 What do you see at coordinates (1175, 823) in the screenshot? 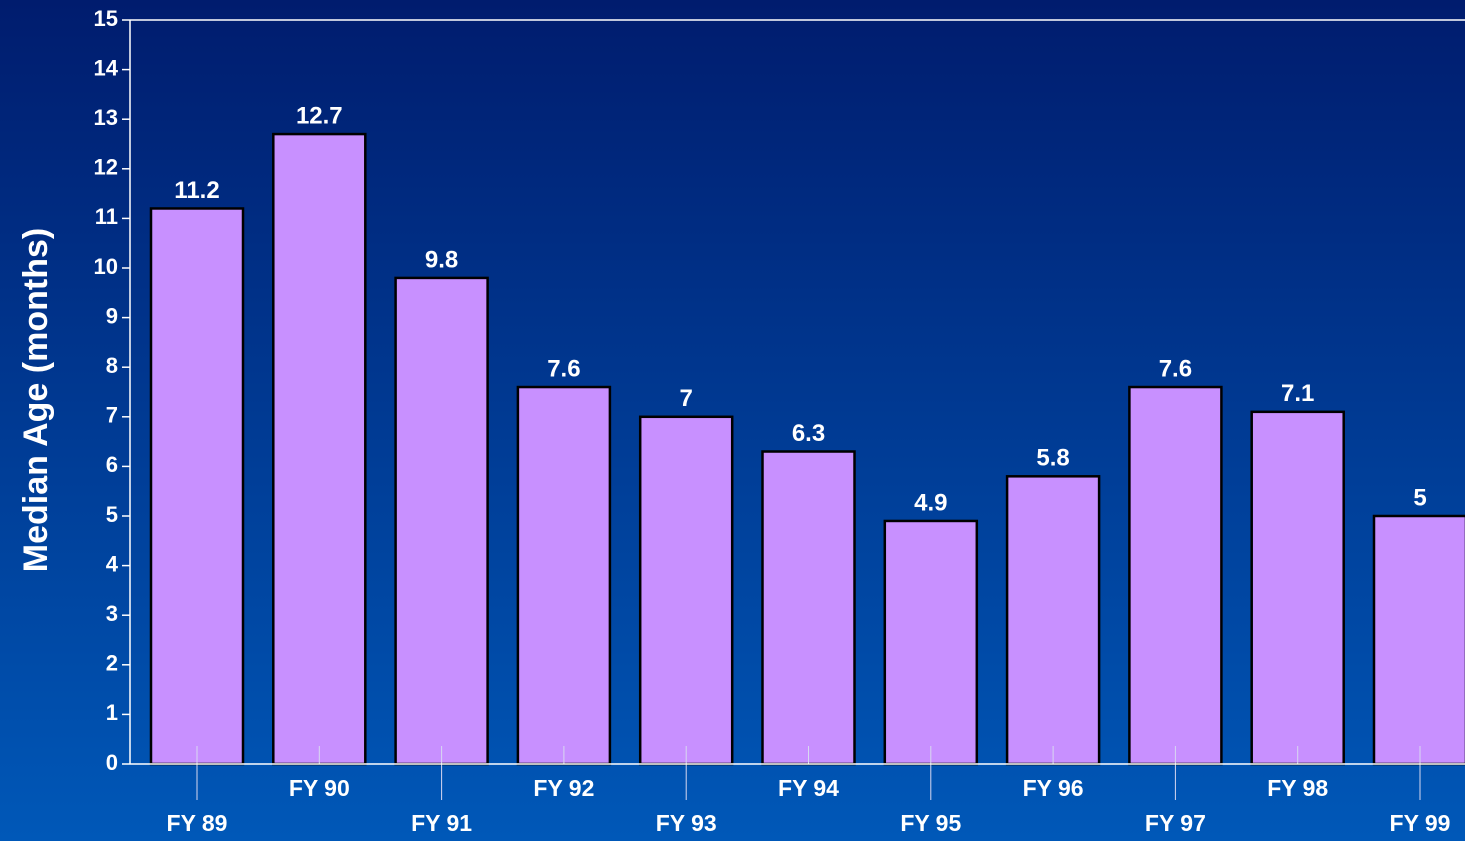
I see `x-tick-label: FY 97` at bounding box center [1175, 823].